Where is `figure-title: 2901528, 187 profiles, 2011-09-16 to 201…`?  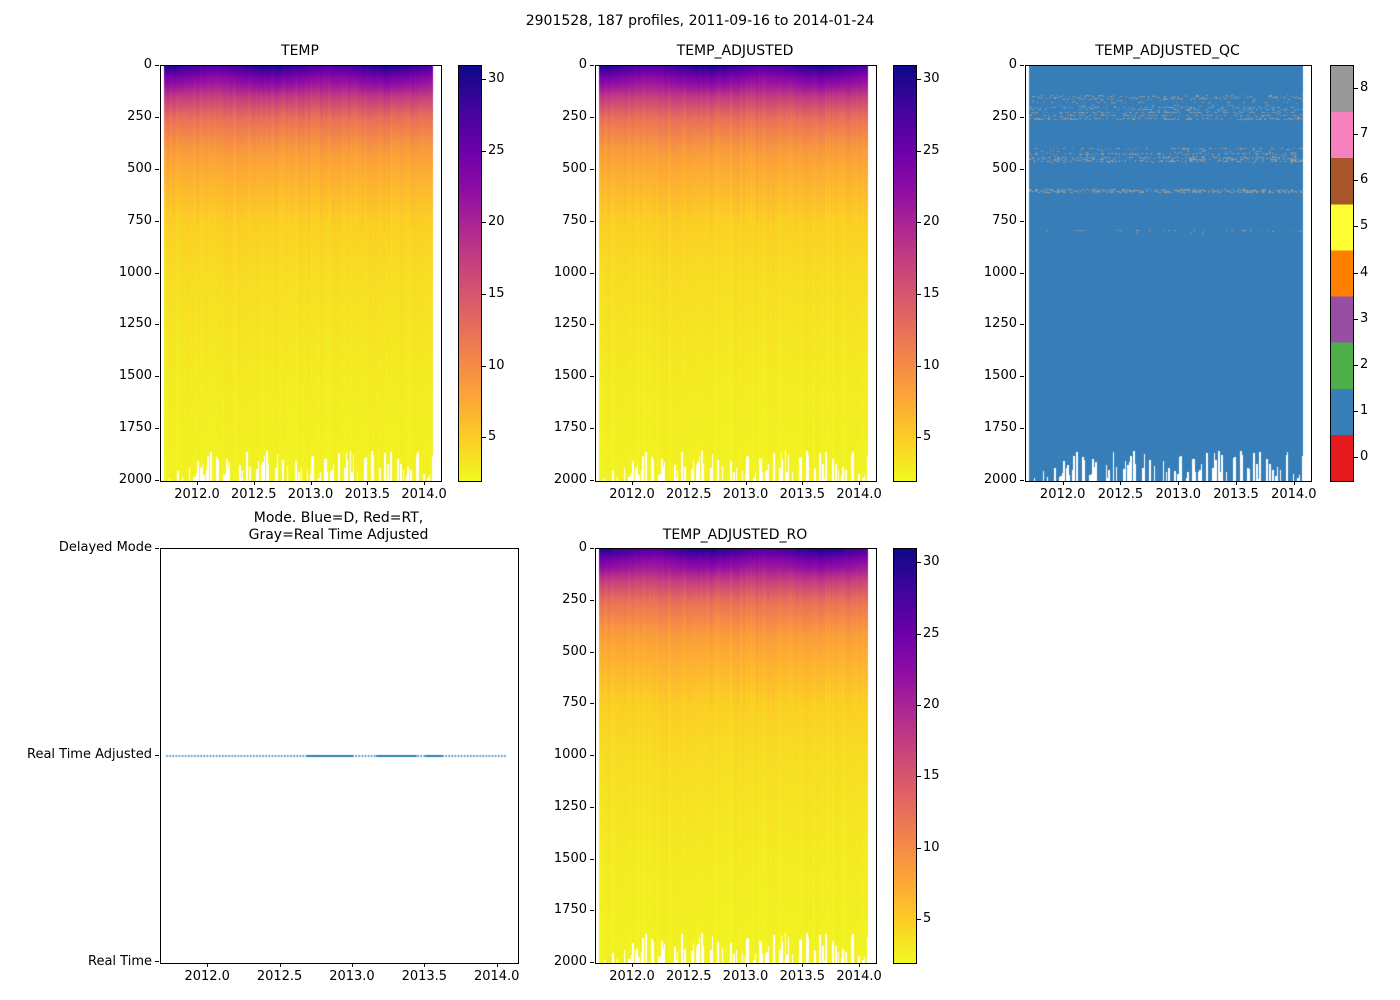 figure-title: 2901528, 187 profiles, 2011-09-16 to 201… is located at coordinates (700, 21).